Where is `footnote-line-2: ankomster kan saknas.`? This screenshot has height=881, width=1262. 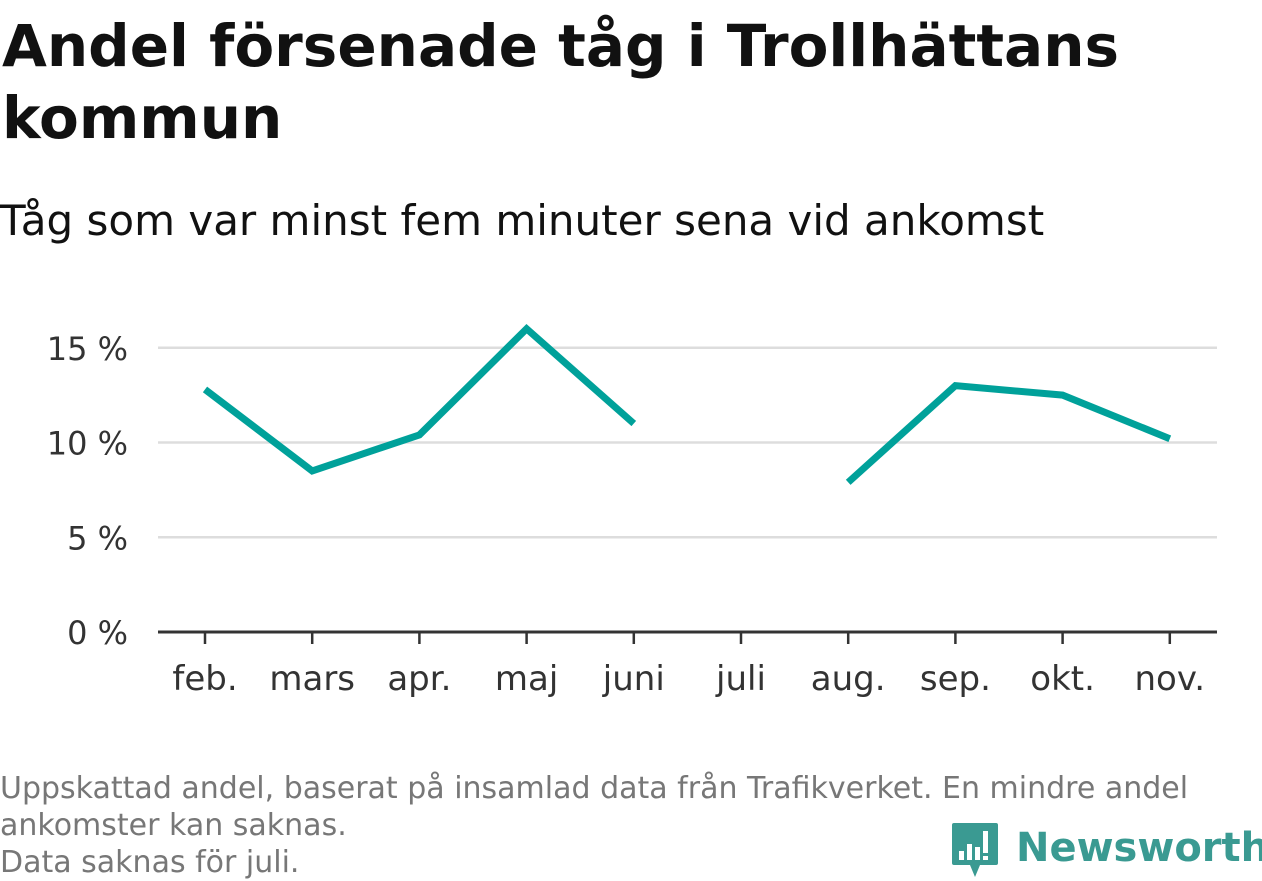
footnote-line-2: ankomster kan saknas. is located at coordinates (173, 825).